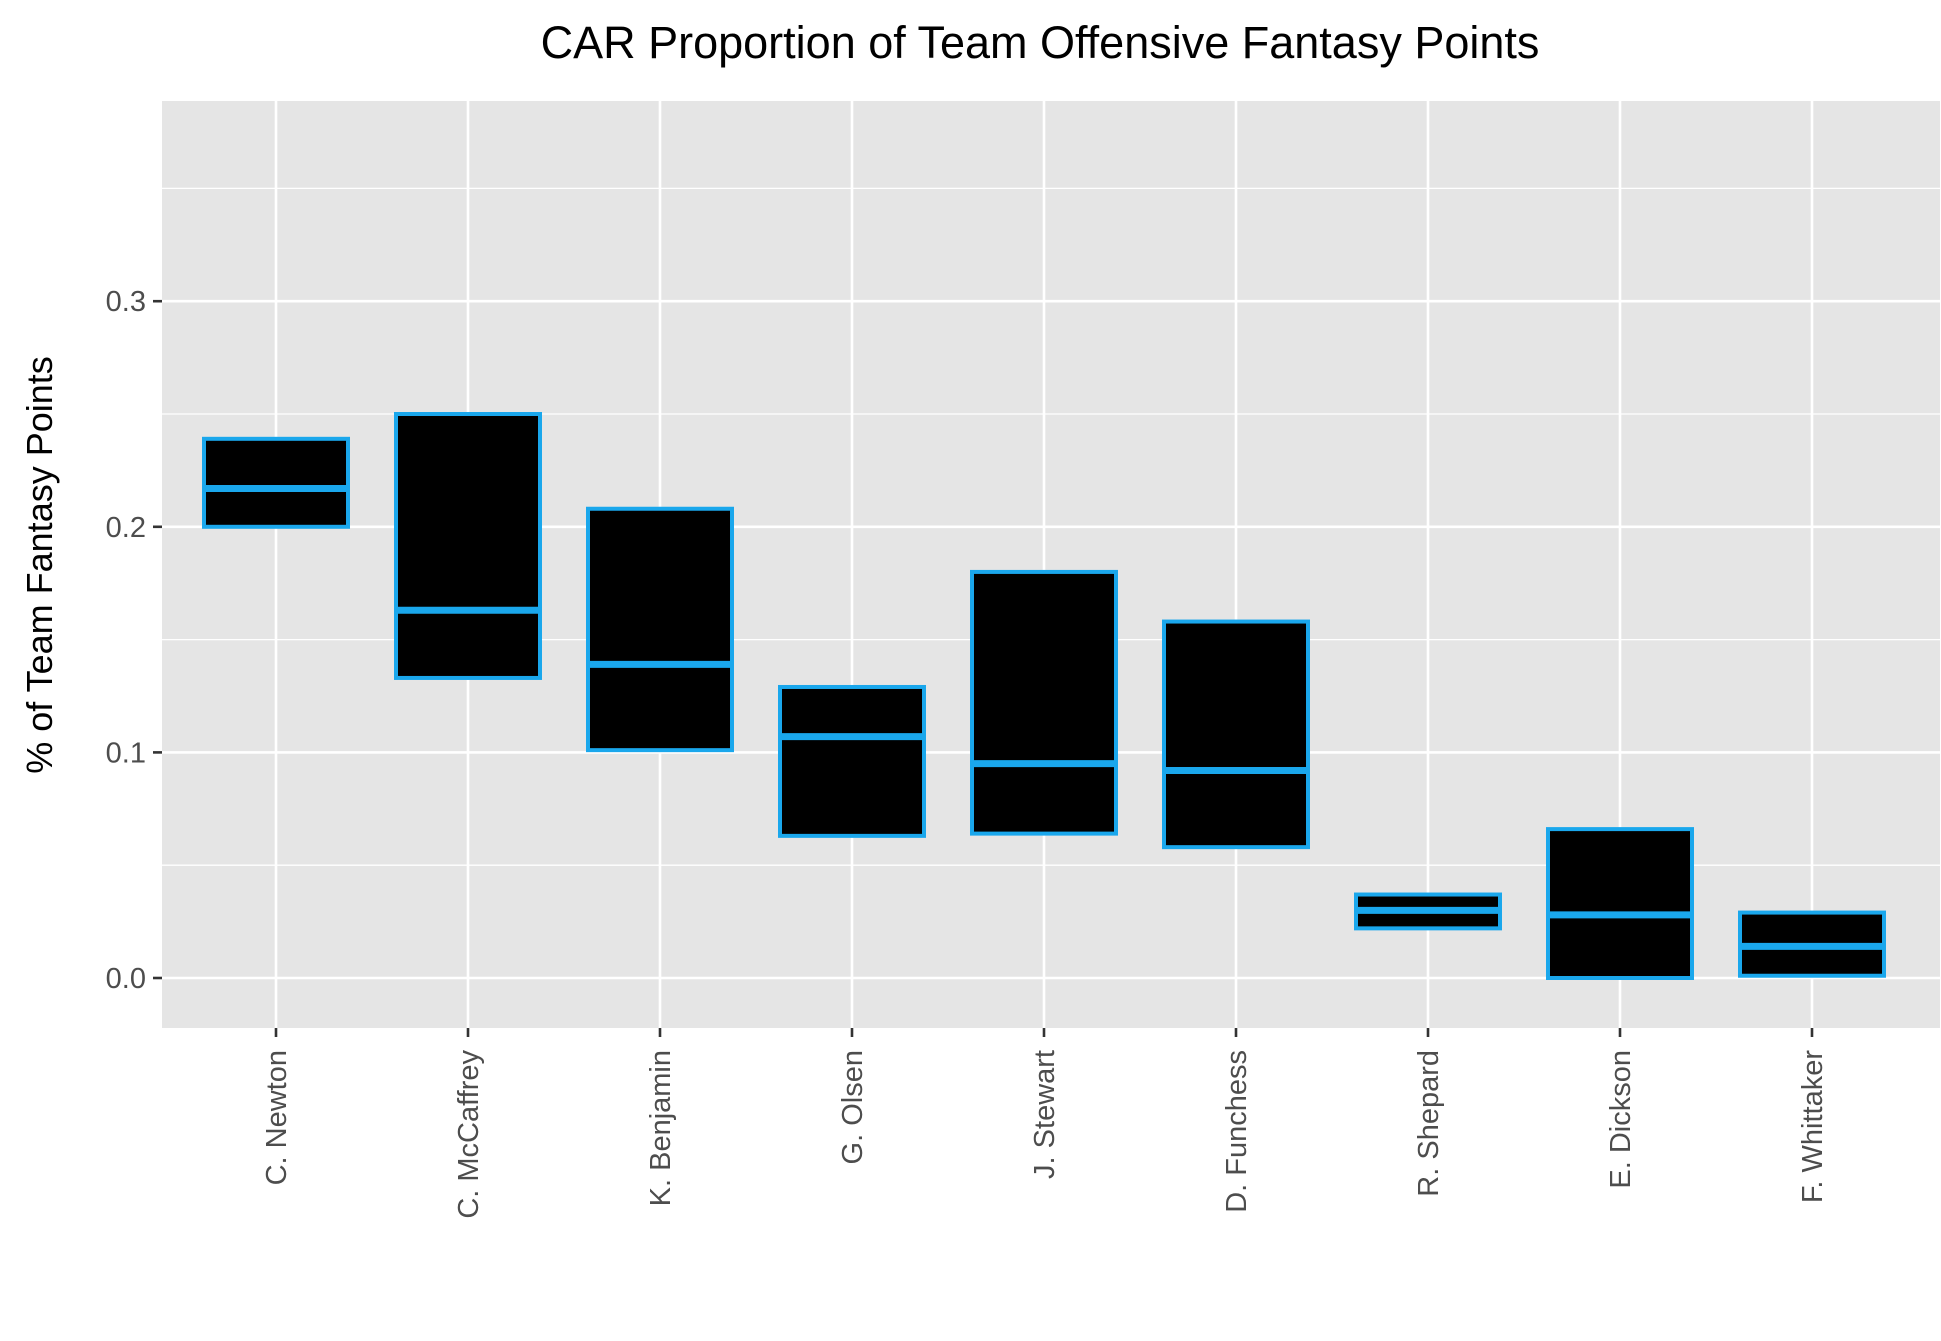  Describe the element at coordinates (1045, 1114) in the screenshot. I see `x-tick-label: J. Stewart` at that location.